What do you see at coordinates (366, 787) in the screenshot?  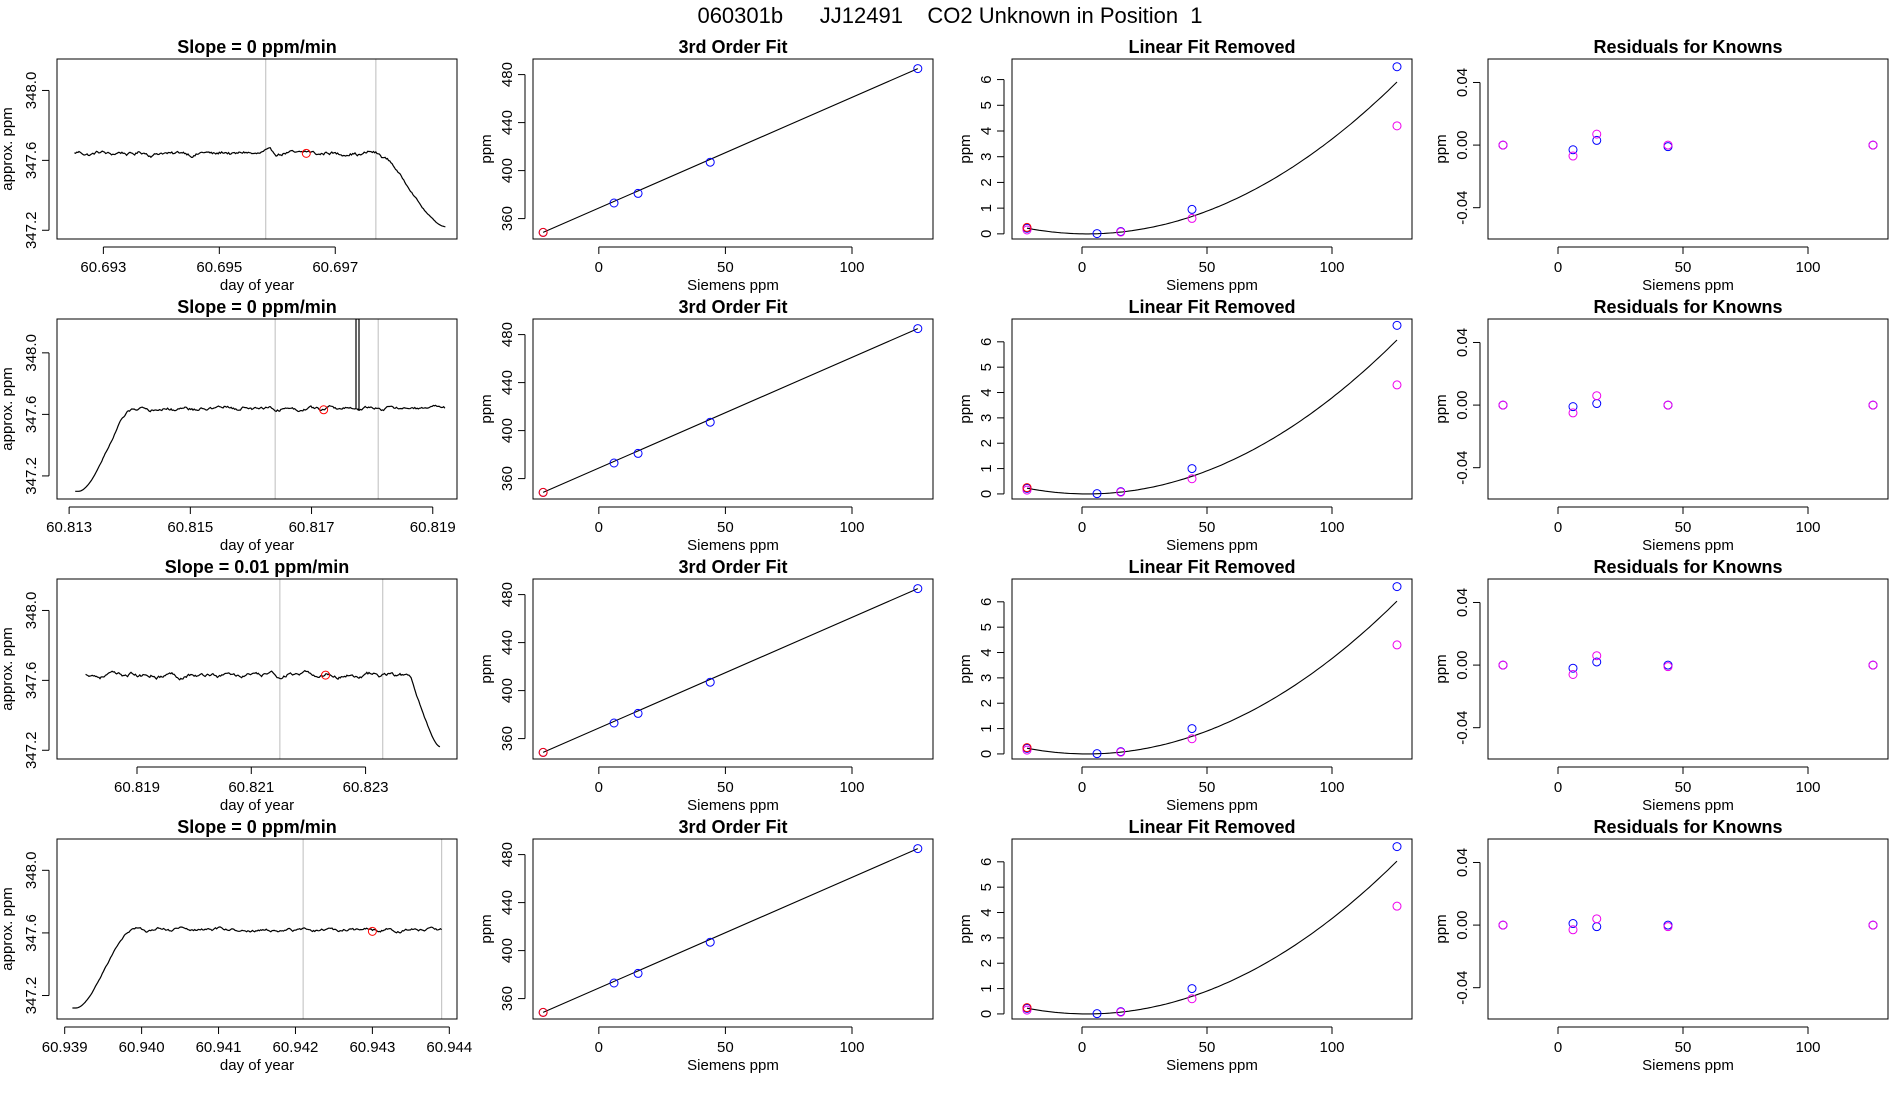 I see `x-tick-label: 60.823` at bounding box center [366, 787].